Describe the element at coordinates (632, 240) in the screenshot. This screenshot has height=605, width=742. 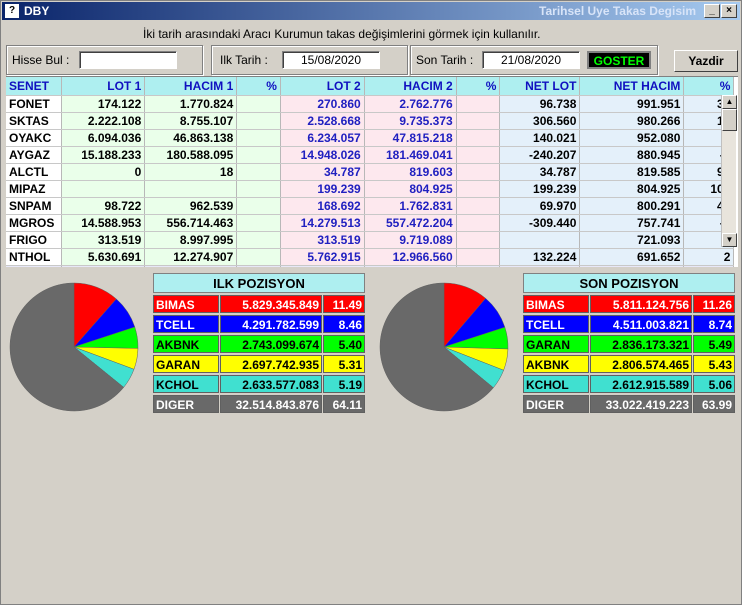
I see `table-cell: 721.093` at that location.